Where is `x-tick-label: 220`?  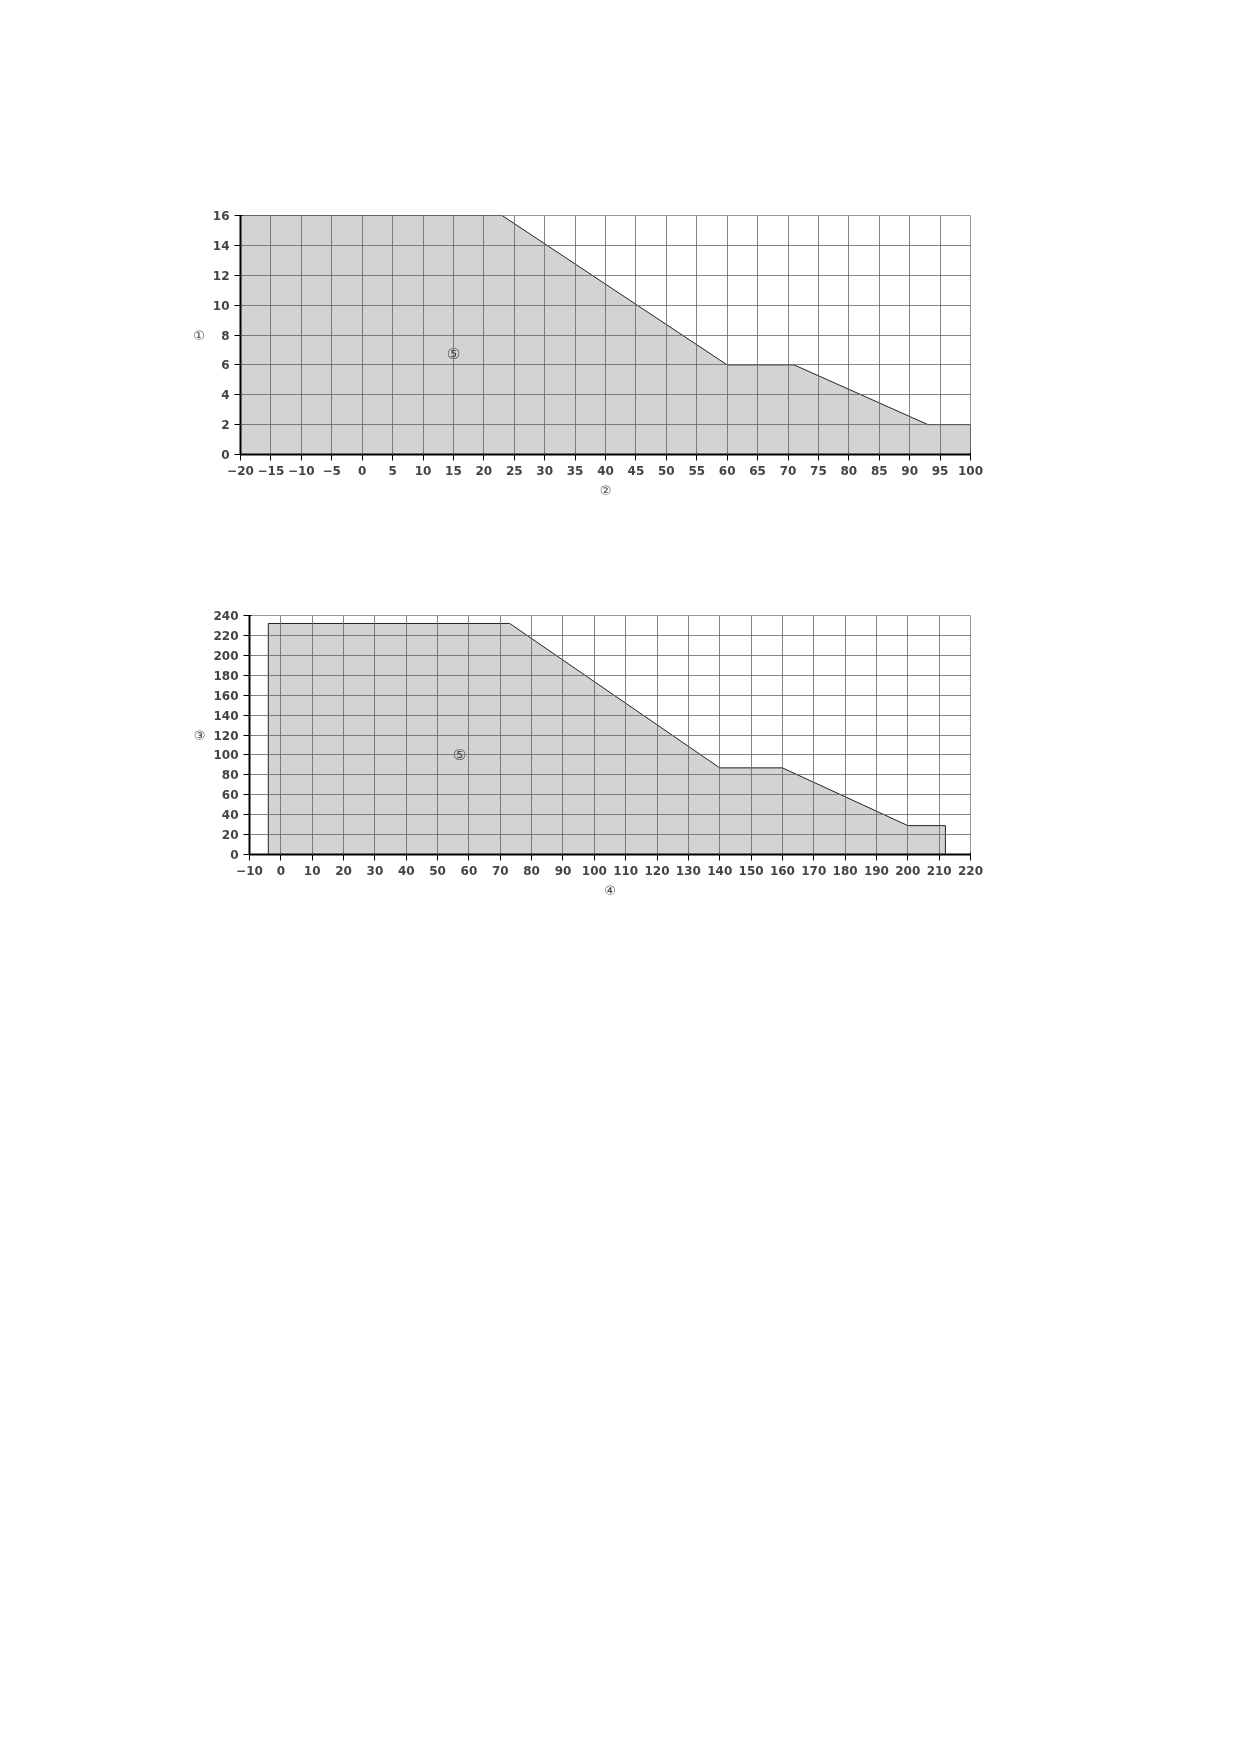
x-tick-label: 220 is located at coordinates (970, 870).